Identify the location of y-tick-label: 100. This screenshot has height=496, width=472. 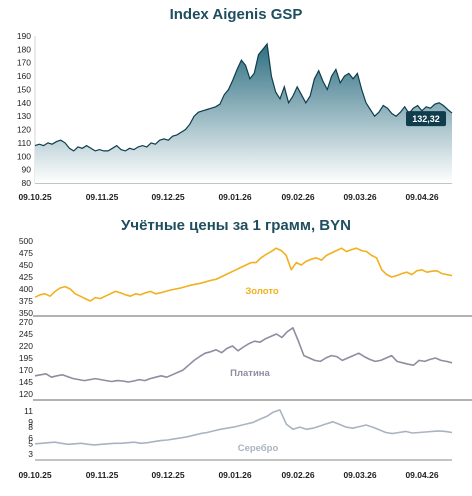
(24, 156).